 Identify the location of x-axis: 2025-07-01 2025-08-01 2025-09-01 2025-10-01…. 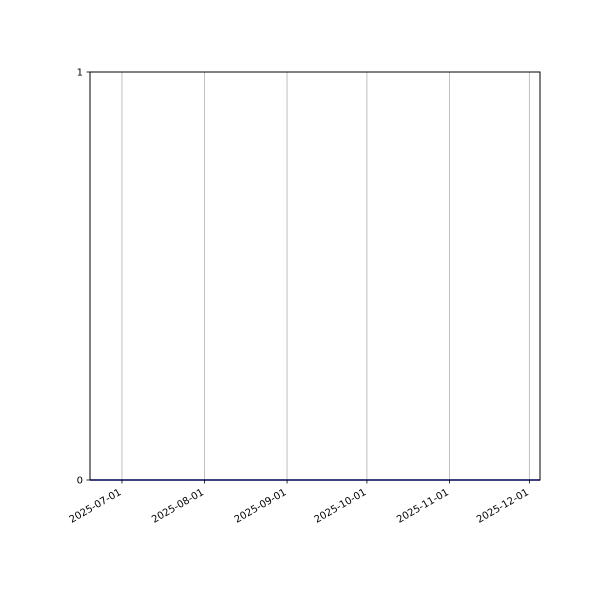
(299, 503).